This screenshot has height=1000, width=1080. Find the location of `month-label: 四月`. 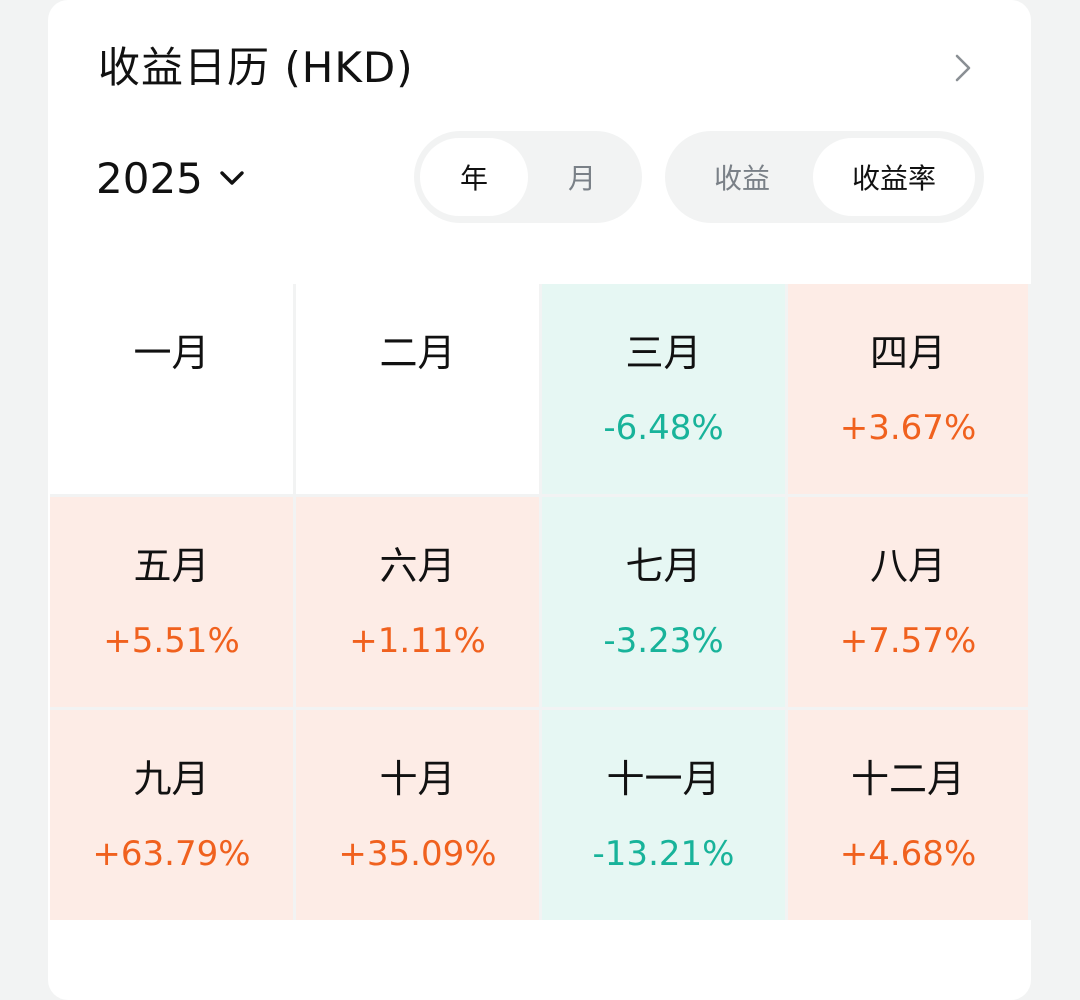

month-label: 四月 is located at coordinates (907, 353).